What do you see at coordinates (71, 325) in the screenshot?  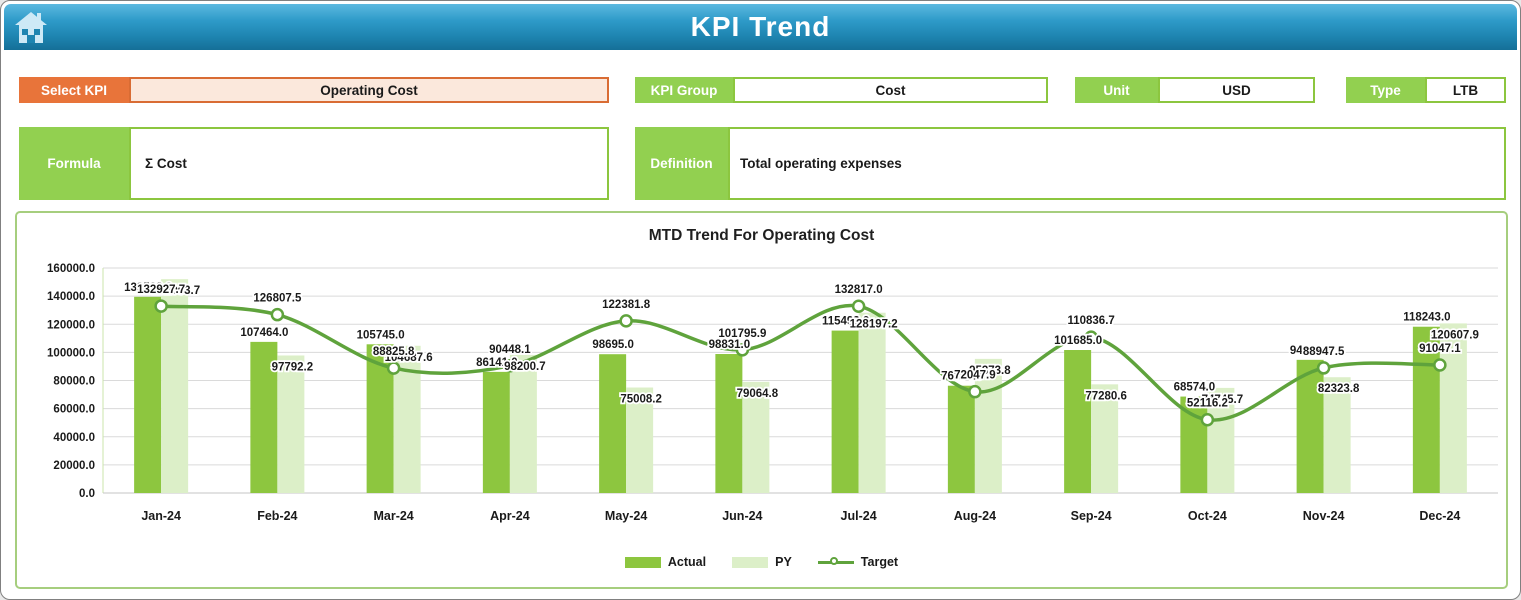 I see `y-tick: 120000.0` at bounding box center [71, 325].